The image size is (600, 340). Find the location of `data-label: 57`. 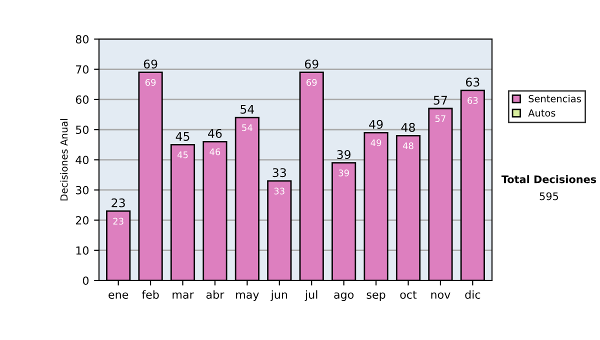

data-label: 57 is located at coordinates (440, 118).